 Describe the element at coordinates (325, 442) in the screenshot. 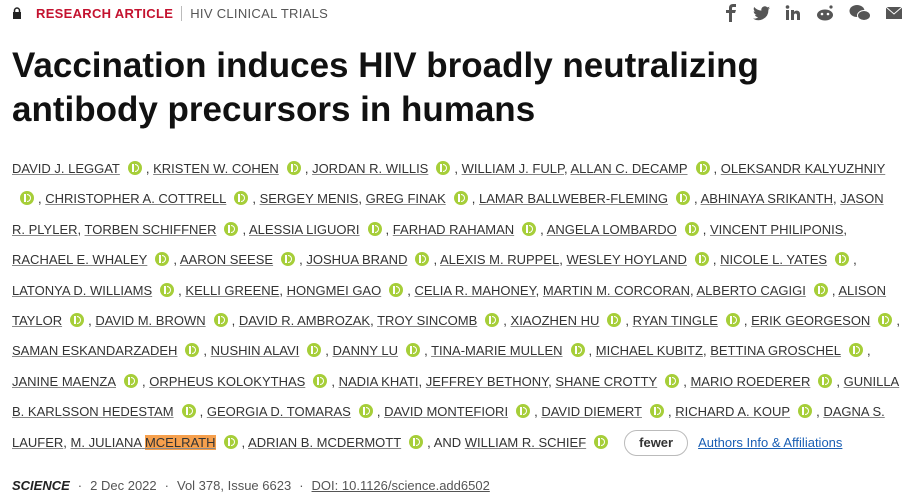

I see `author-name: ADRIAN B. MCDERMOTT` at that location.